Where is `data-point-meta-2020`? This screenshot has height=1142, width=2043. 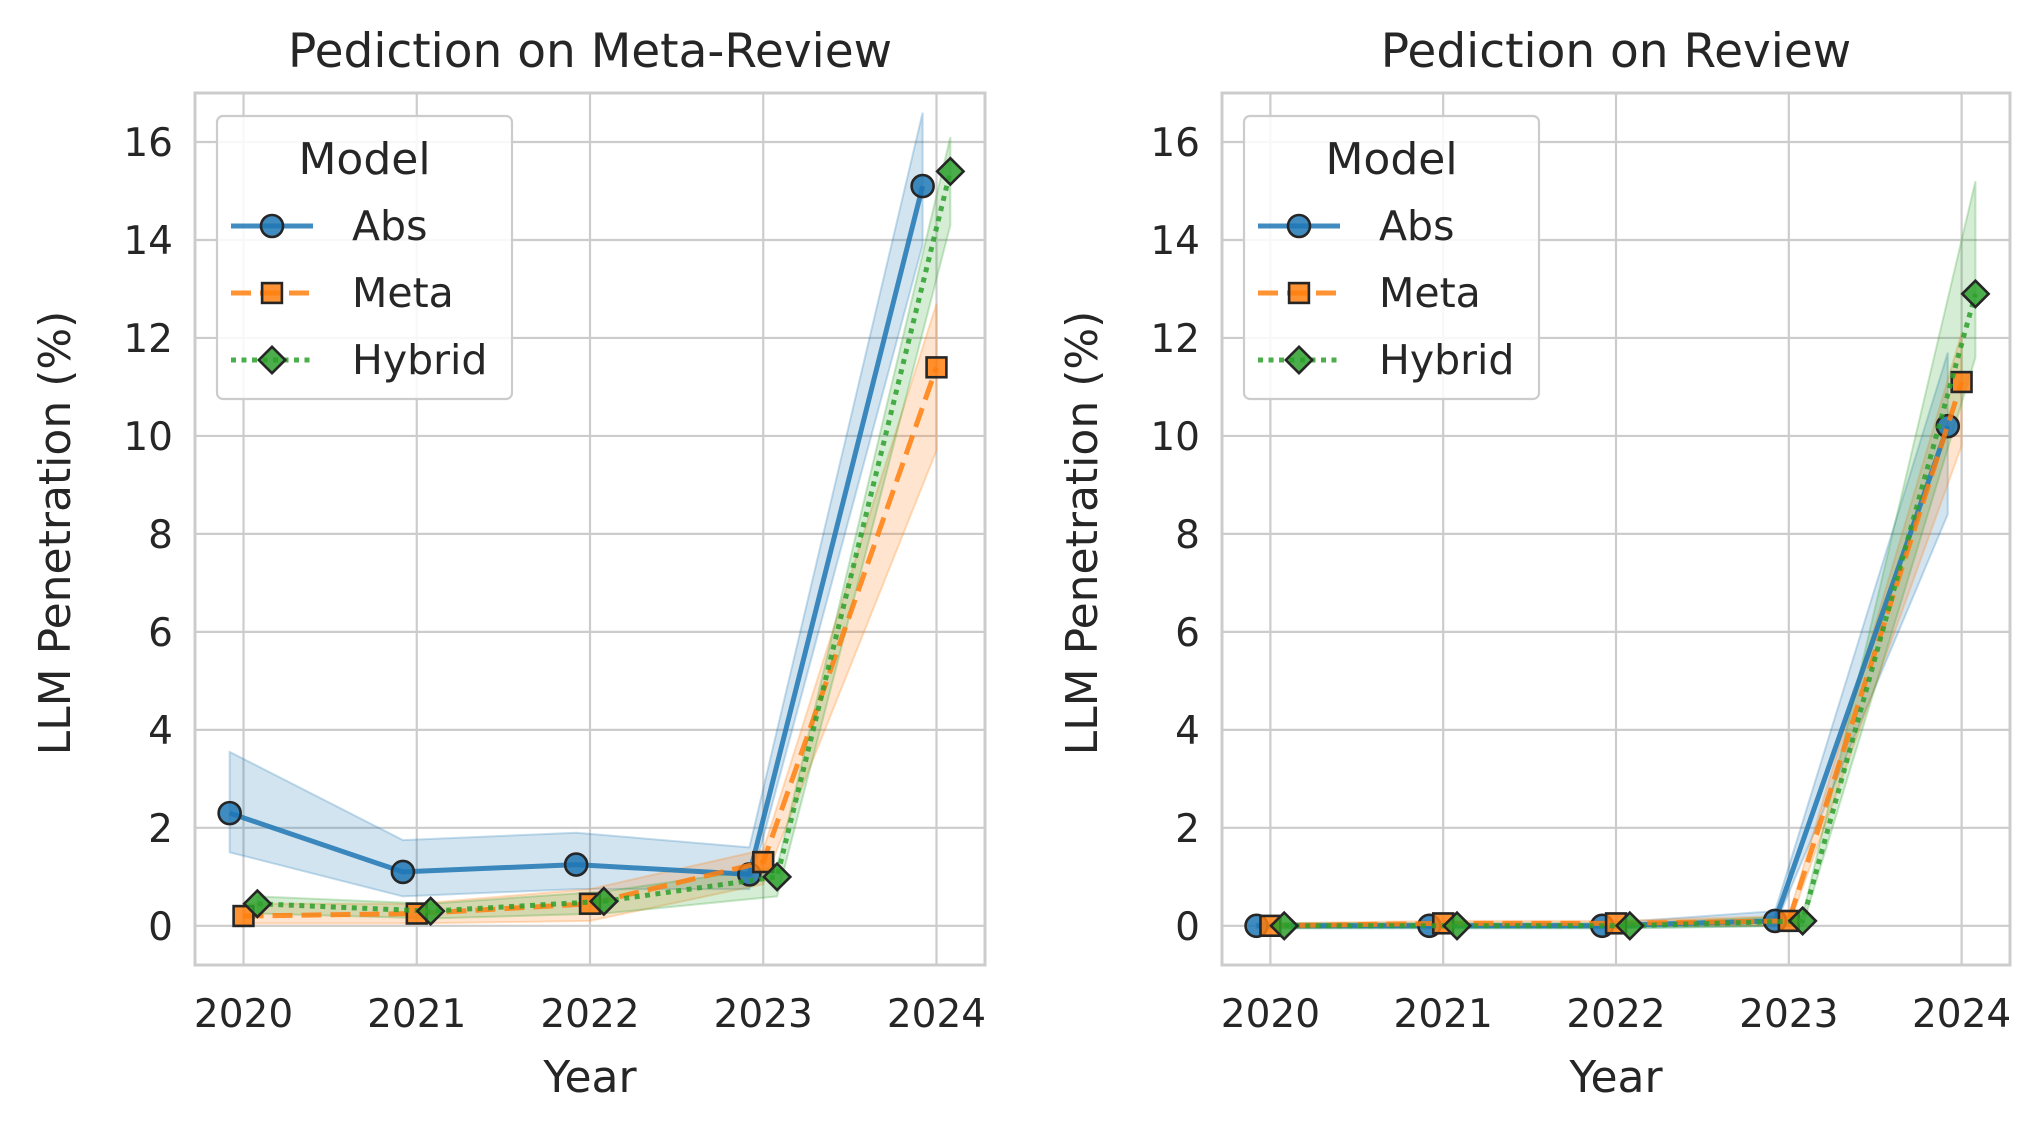 data-point-meta-2020 is located at coordinates (243, 916).